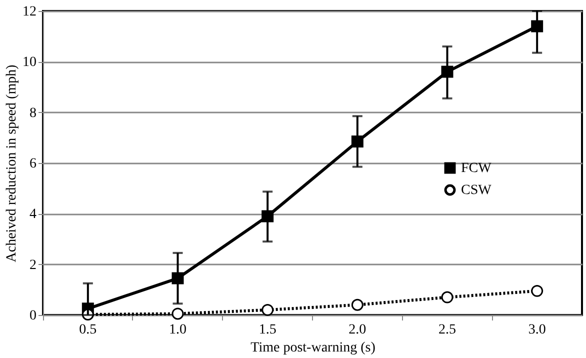 The image size is (586, 358). What do you see at coordinates (33, 265) in the screenshot?
I see `y-tick-label: 2` at bounding box center [33, 265].